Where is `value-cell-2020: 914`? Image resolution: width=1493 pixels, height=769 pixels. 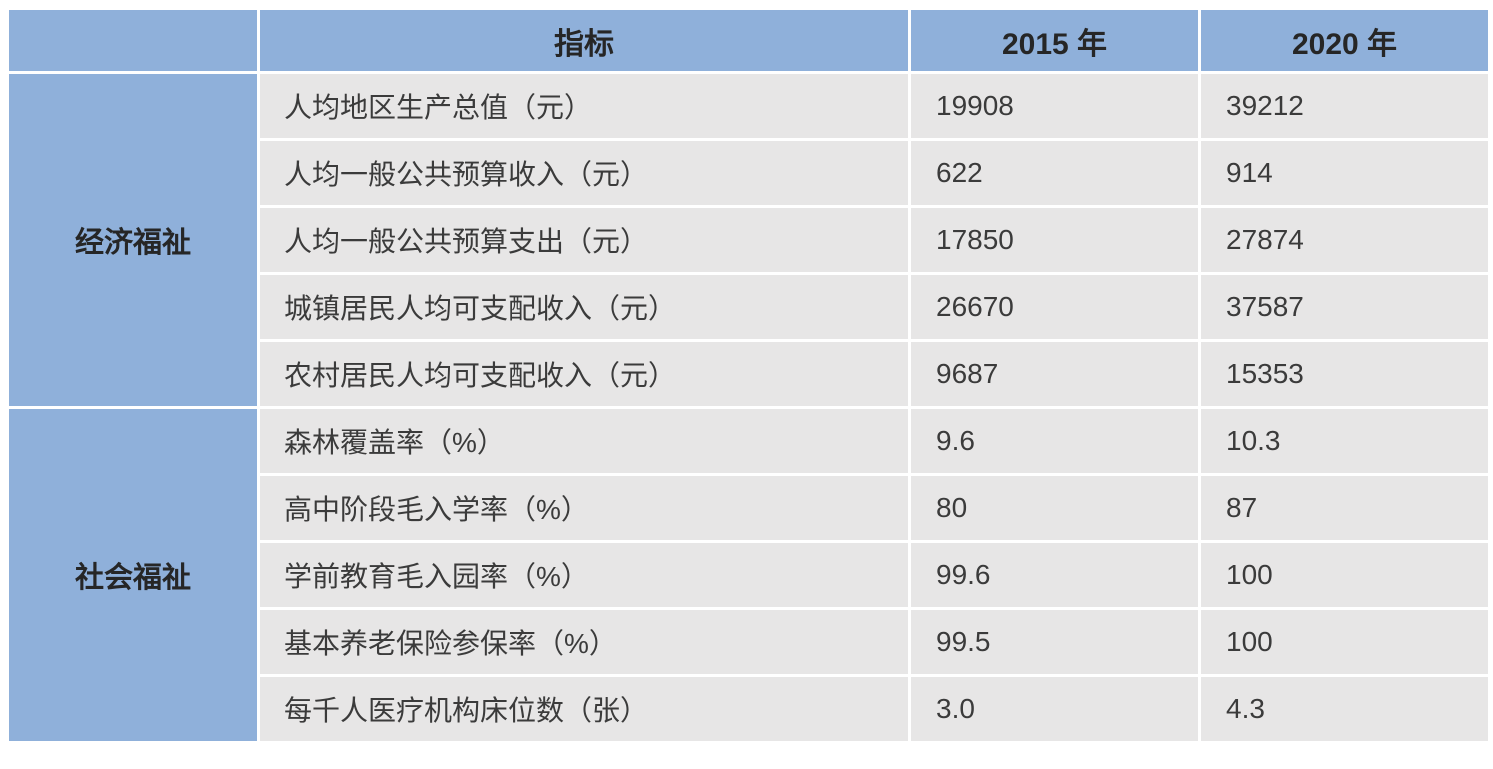
value-cell-2020: 914 is located at coordinates (1344, 173).